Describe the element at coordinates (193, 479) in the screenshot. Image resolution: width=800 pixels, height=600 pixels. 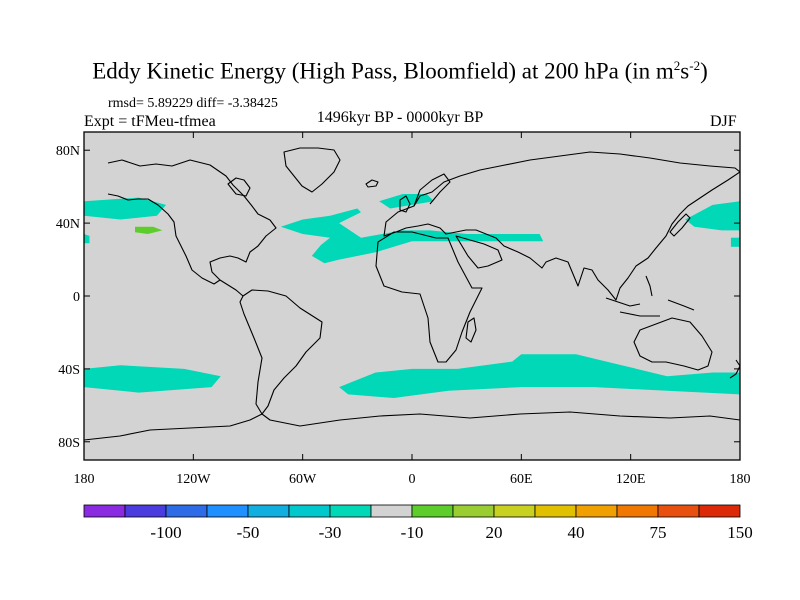
I see `lon-tick-label: 120W` at that location.